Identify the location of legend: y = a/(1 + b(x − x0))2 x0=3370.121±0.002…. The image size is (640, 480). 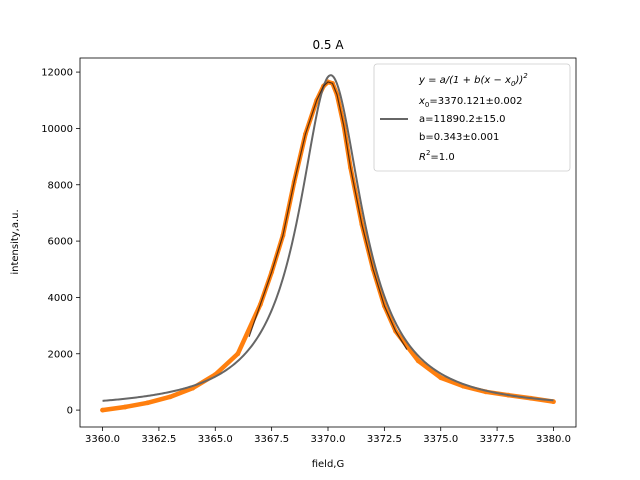
(472, 117).